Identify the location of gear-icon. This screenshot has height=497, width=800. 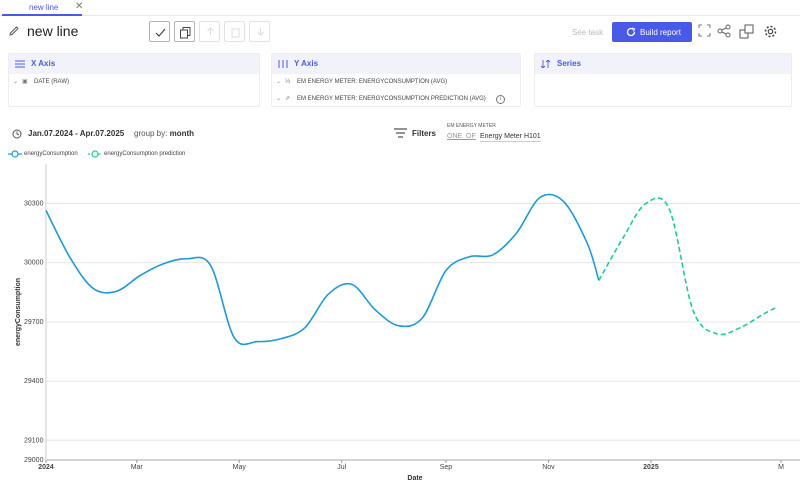
(770, 31).